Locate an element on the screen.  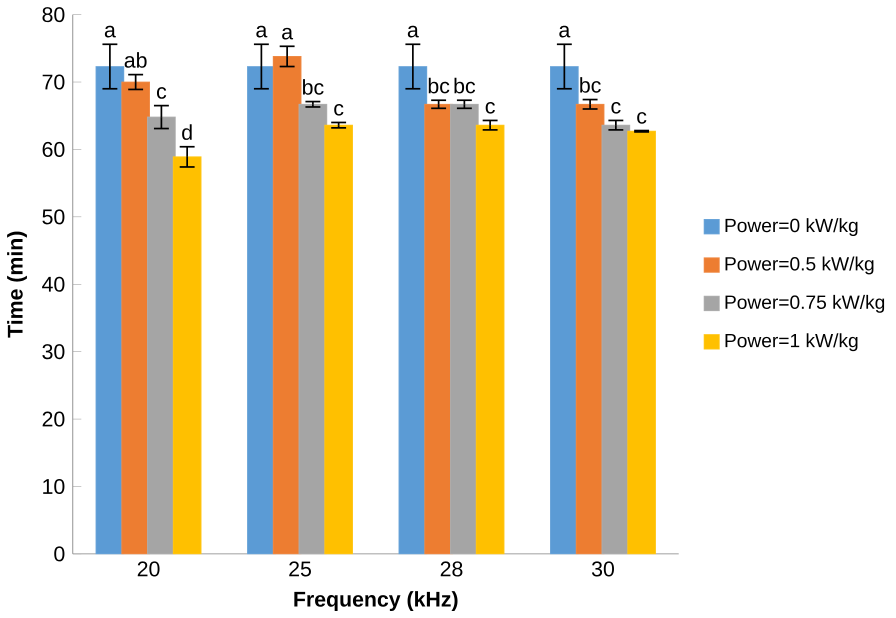
legend-label: Power=0.5 kW/kg is located at coordinates (800, 265).